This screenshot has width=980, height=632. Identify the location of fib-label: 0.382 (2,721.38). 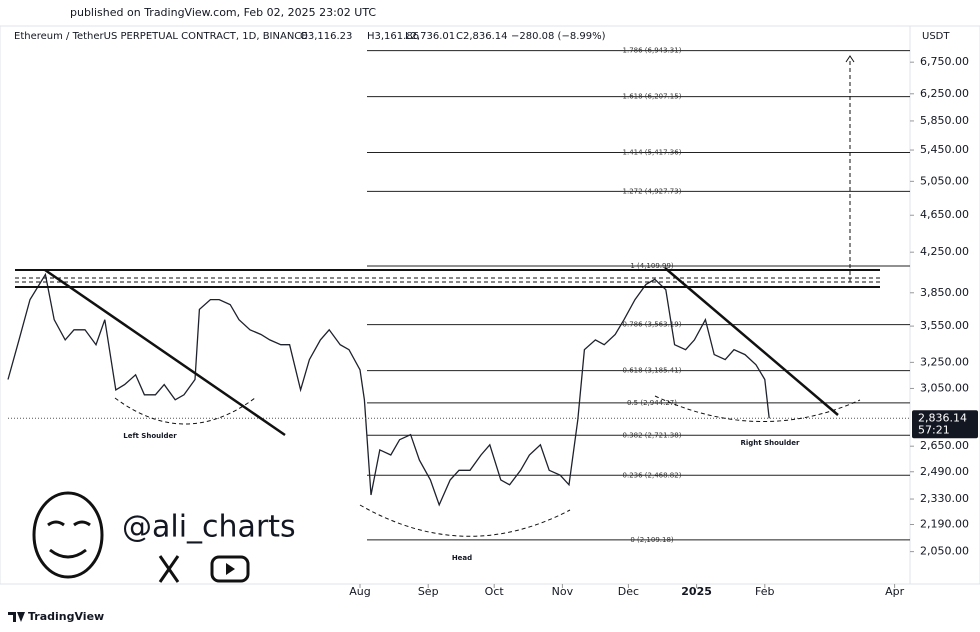
(652, 435).